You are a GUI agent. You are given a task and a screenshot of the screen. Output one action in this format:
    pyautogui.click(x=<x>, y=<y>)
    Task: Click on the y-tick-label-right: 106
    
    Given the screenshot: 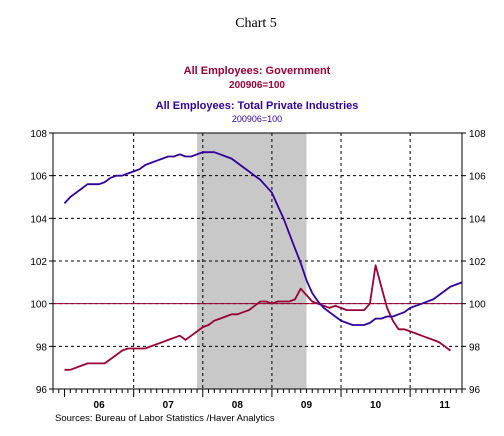 What is the action you would take?
    pyautogui.click(x=477, y=177)
    